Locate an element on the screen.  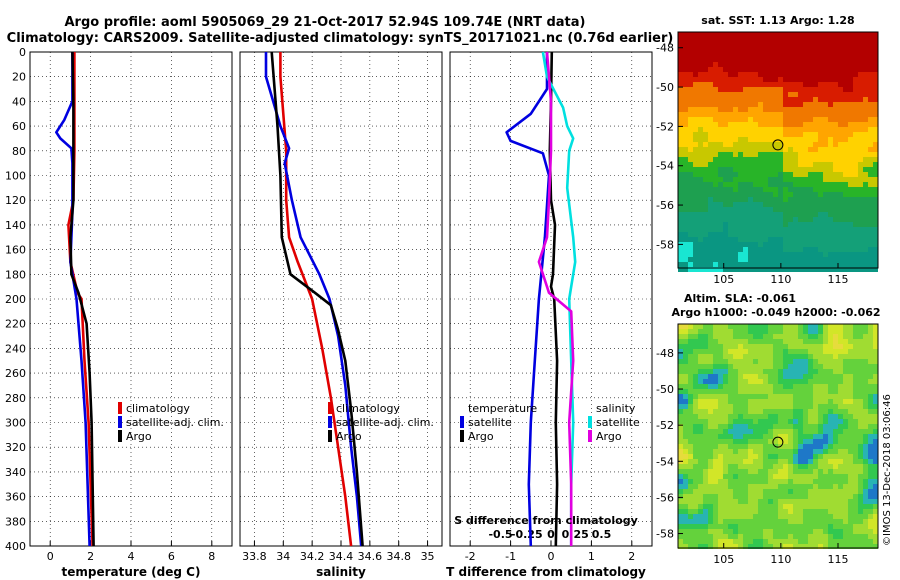
depth-tick-label: 300 is located at coordinates (15, 423).